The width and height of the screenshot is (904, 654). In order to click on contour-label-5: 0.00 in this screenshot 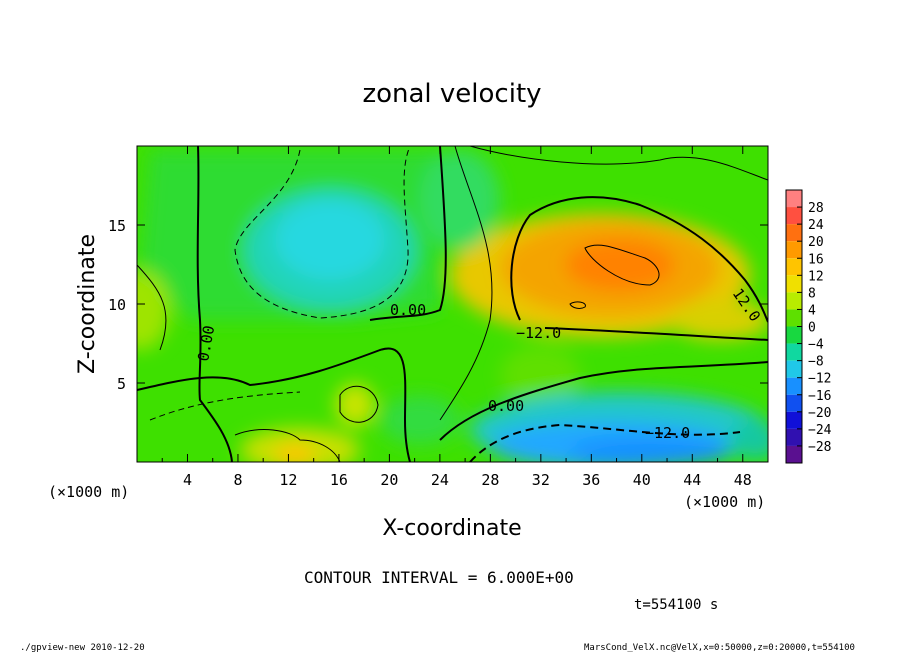, I will do `click(506, 406)`.